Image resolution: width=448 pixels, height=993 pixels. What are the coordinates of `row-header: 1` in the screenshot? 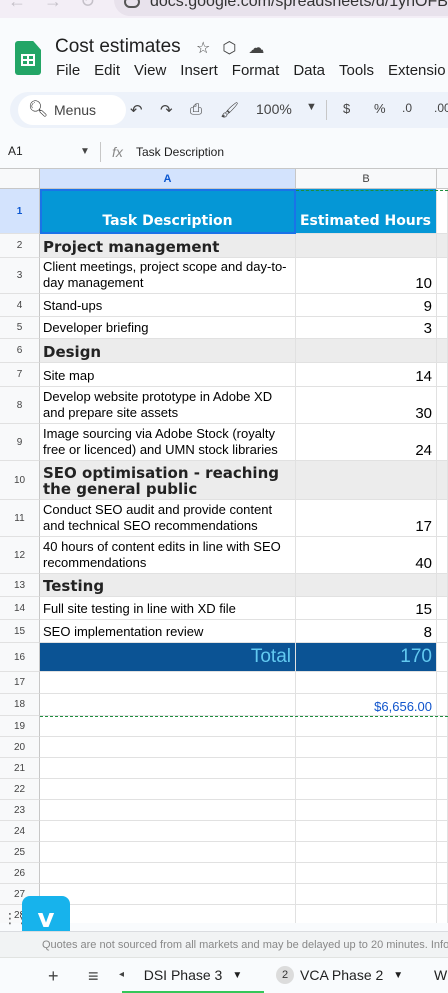 It's located at (20, 211).